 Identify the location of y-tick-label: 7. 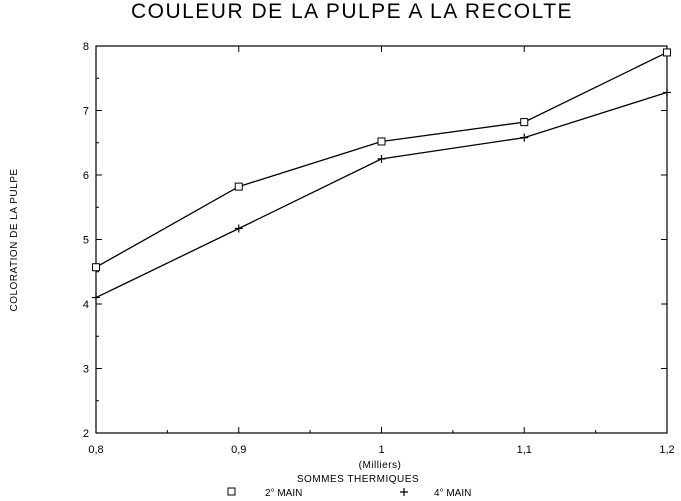
(86, 112).